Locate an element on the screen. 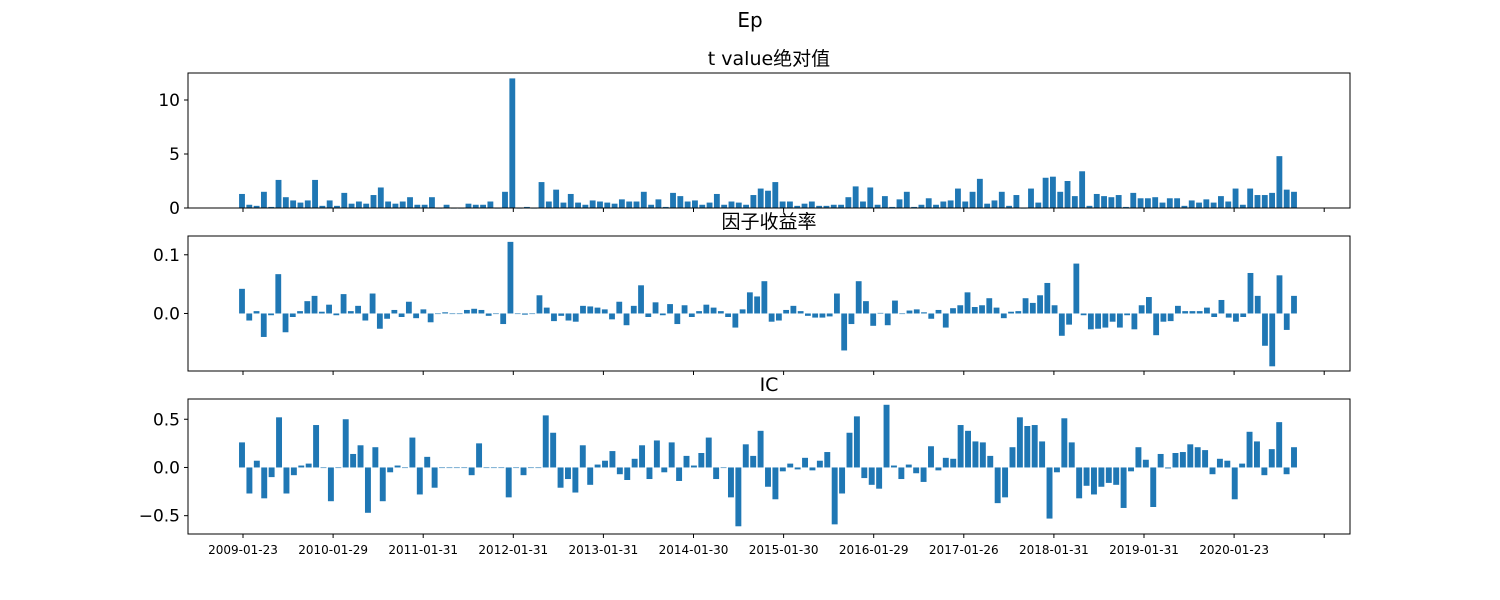 The width and height of the screenshot is (1500, 600). x-tick-label: 2013-01-31 is located at coordinates (604, 550).